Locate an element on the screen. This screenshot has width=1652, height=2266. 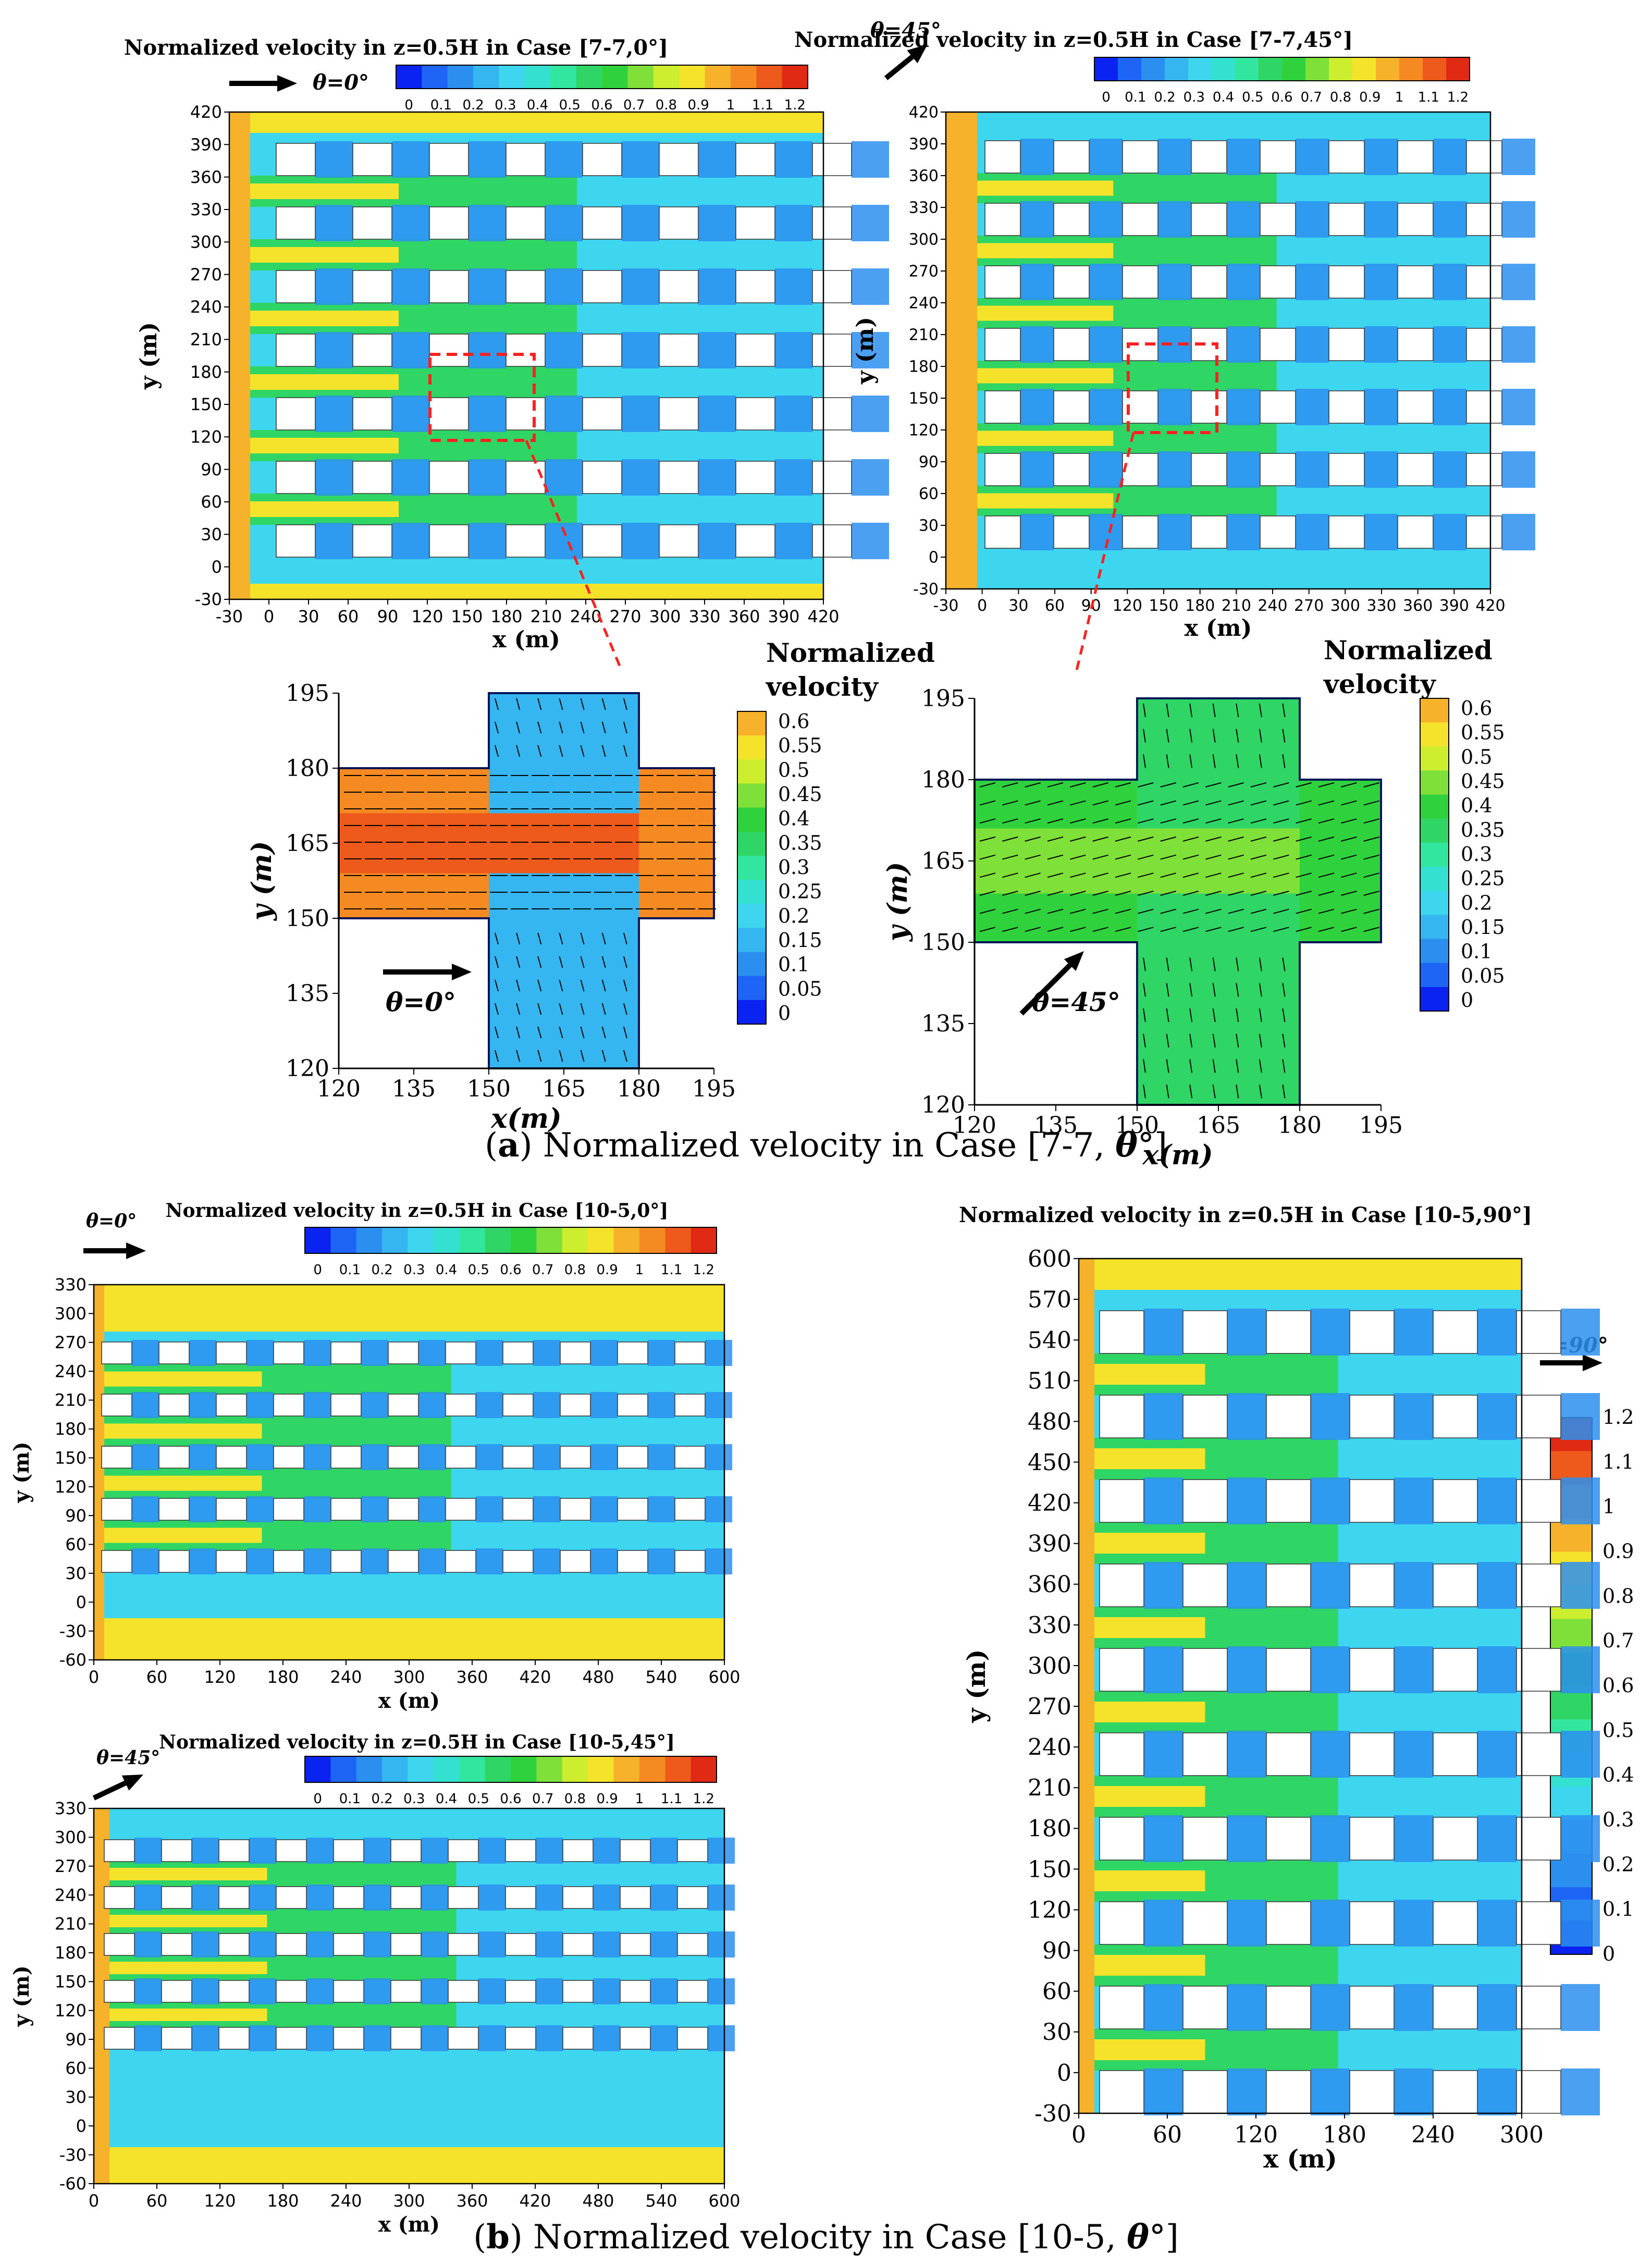
panel-b2-ytick: 120 is located at coordinates (71, 2011).